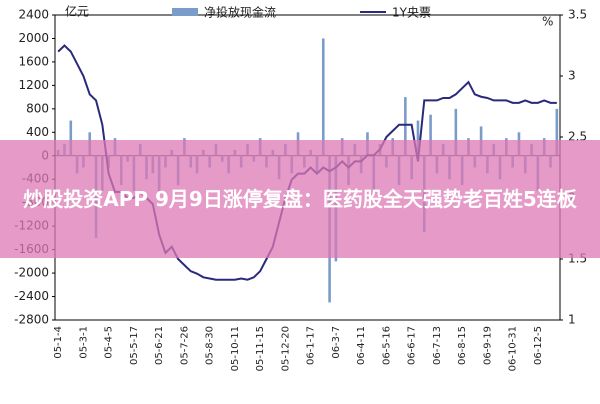 Image resolution: width=600 pixels, height=404 pixels. What do you see at coordinates (33, 61) in the screenshot?
I see `y-tick-label: 1600` at bounding box center [33, 61].